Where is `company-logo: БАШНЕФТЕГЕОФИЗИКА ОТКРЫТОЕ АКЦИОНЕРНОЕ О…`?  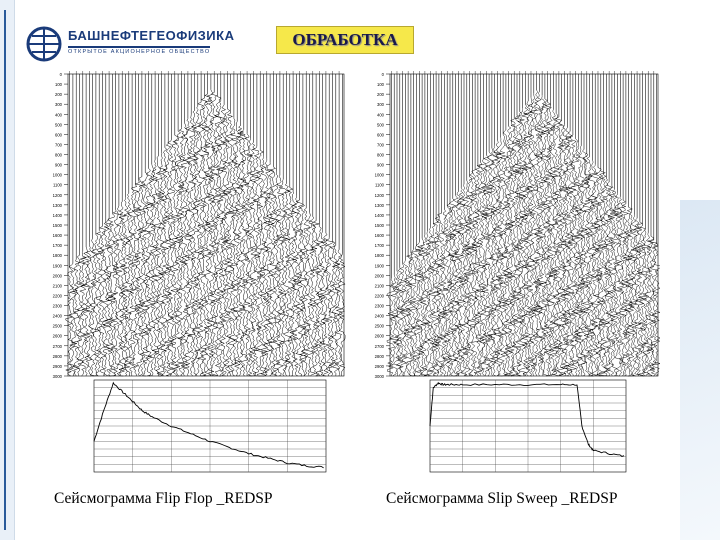 company-logo: БАШНЕФТЕГЕОФИЗИКА ОТКРЫТОЕ АКЦИОНЕРНОЕ О… is located at coordinates (129, 45).